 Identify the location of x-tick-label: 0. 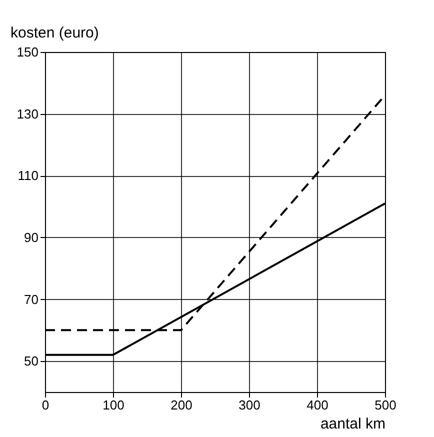
(46, 405).